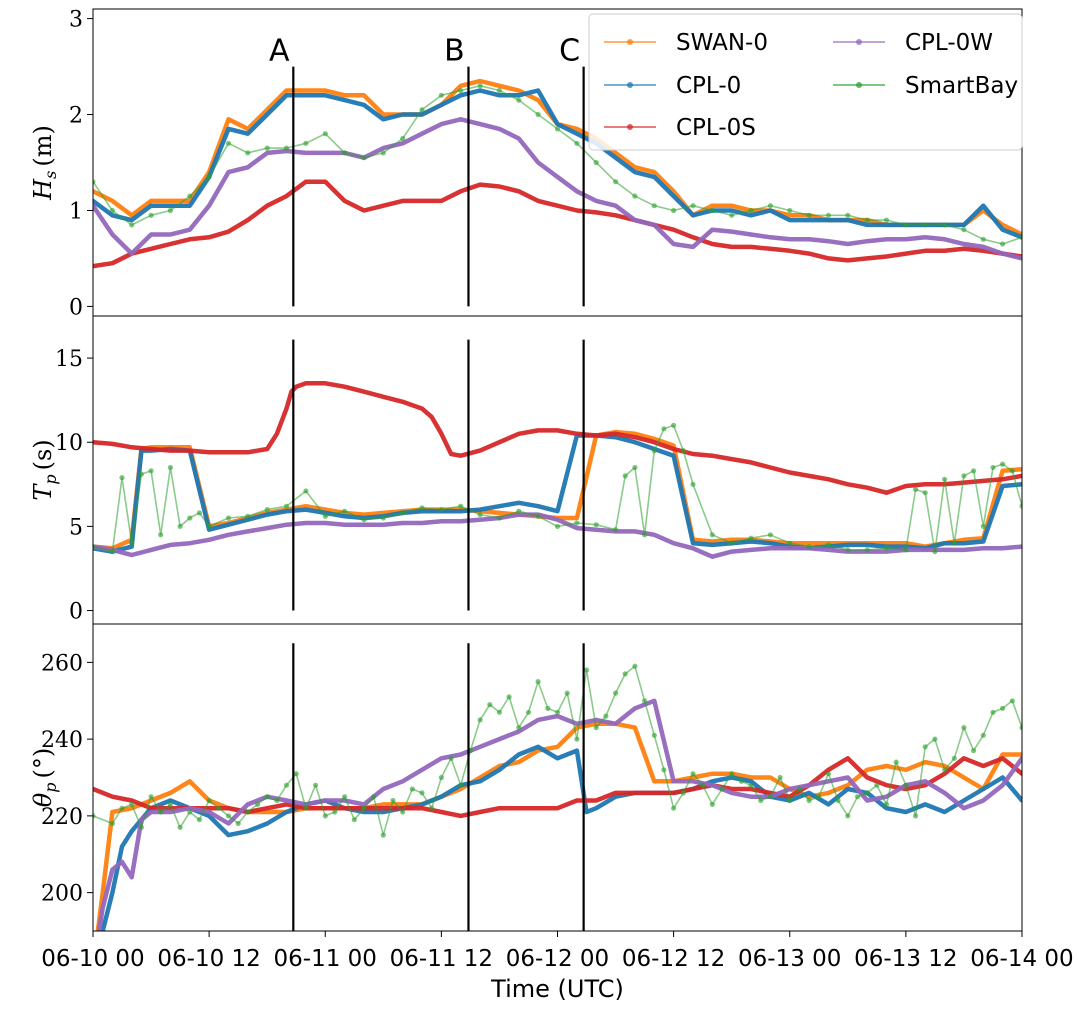  What do you see at coordinates (557, 959) in the screenshot?
I see `x-tick-label: 06-12 00` at bounding box center [557, 959].